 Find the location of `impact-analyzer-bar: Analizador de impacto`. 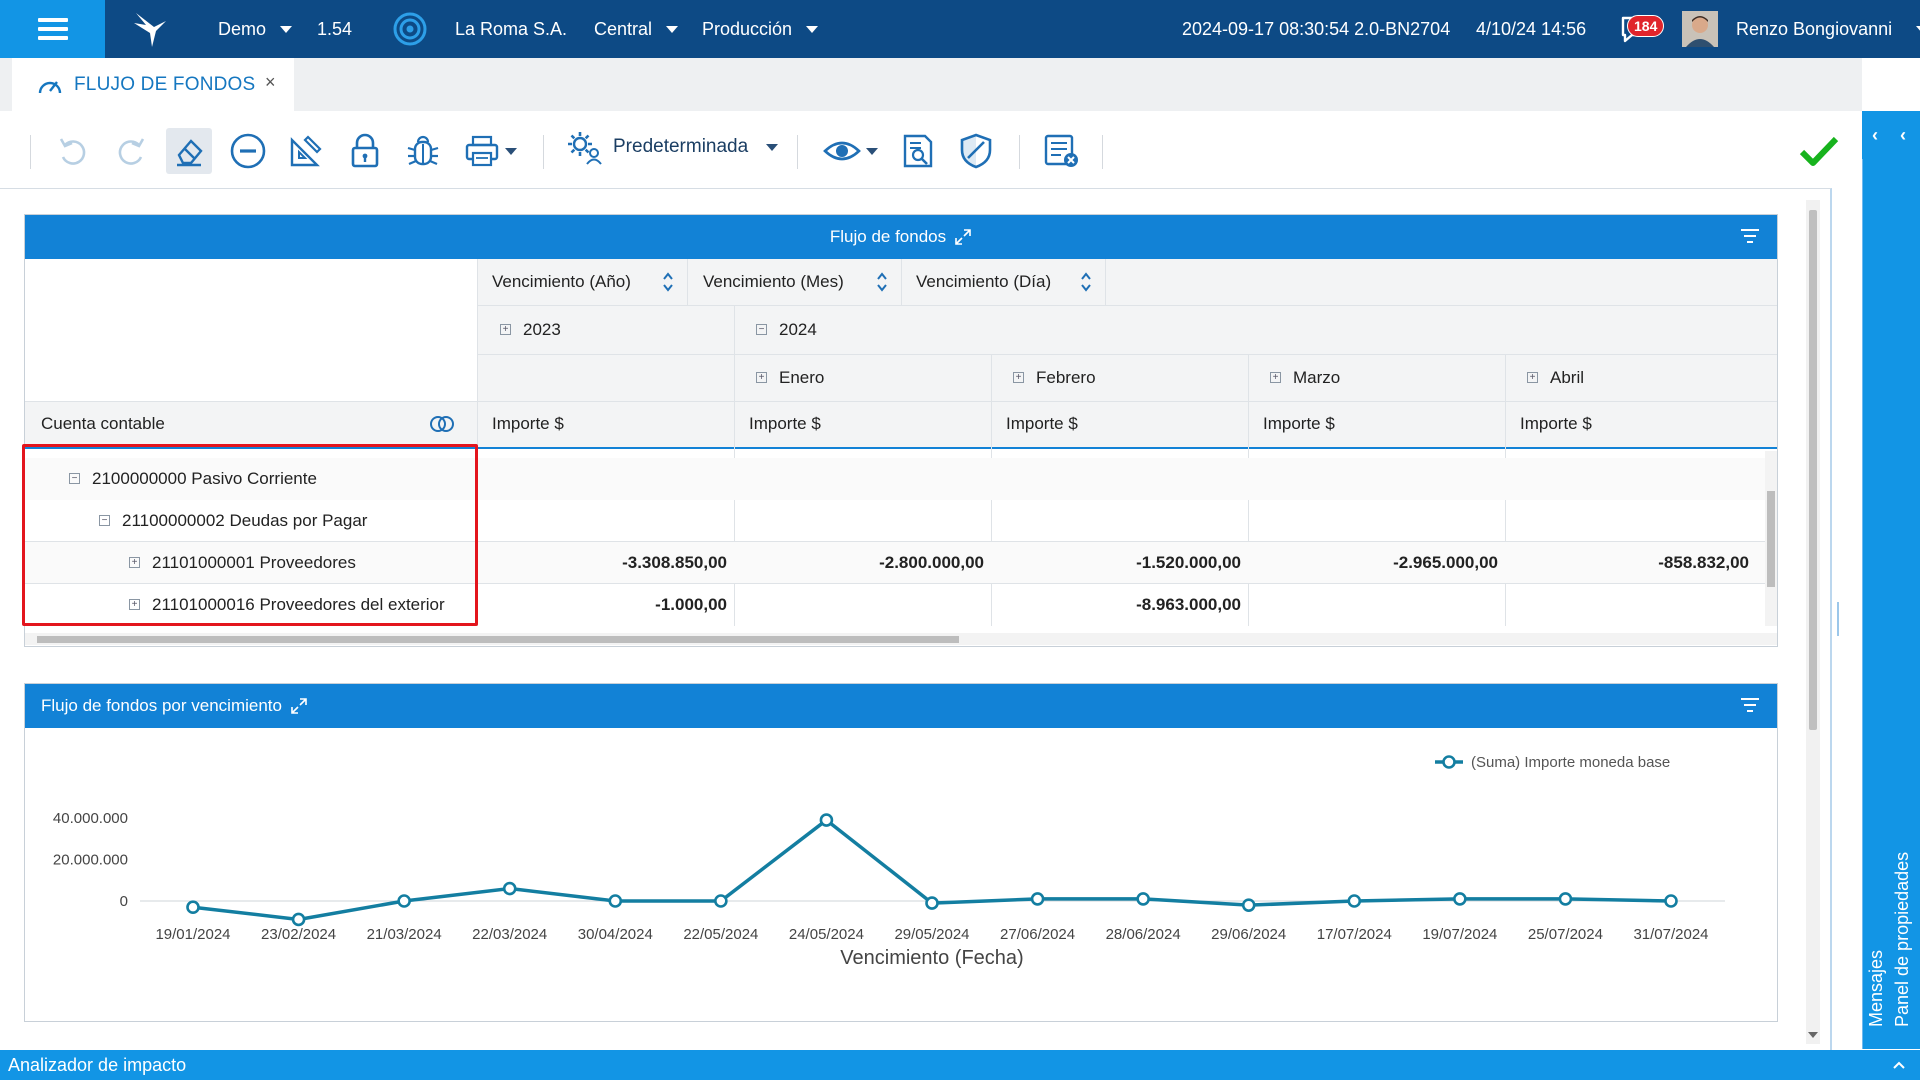

impact-analyzer-bar: Analizador de impacto is located at coordinates (960, 1065).